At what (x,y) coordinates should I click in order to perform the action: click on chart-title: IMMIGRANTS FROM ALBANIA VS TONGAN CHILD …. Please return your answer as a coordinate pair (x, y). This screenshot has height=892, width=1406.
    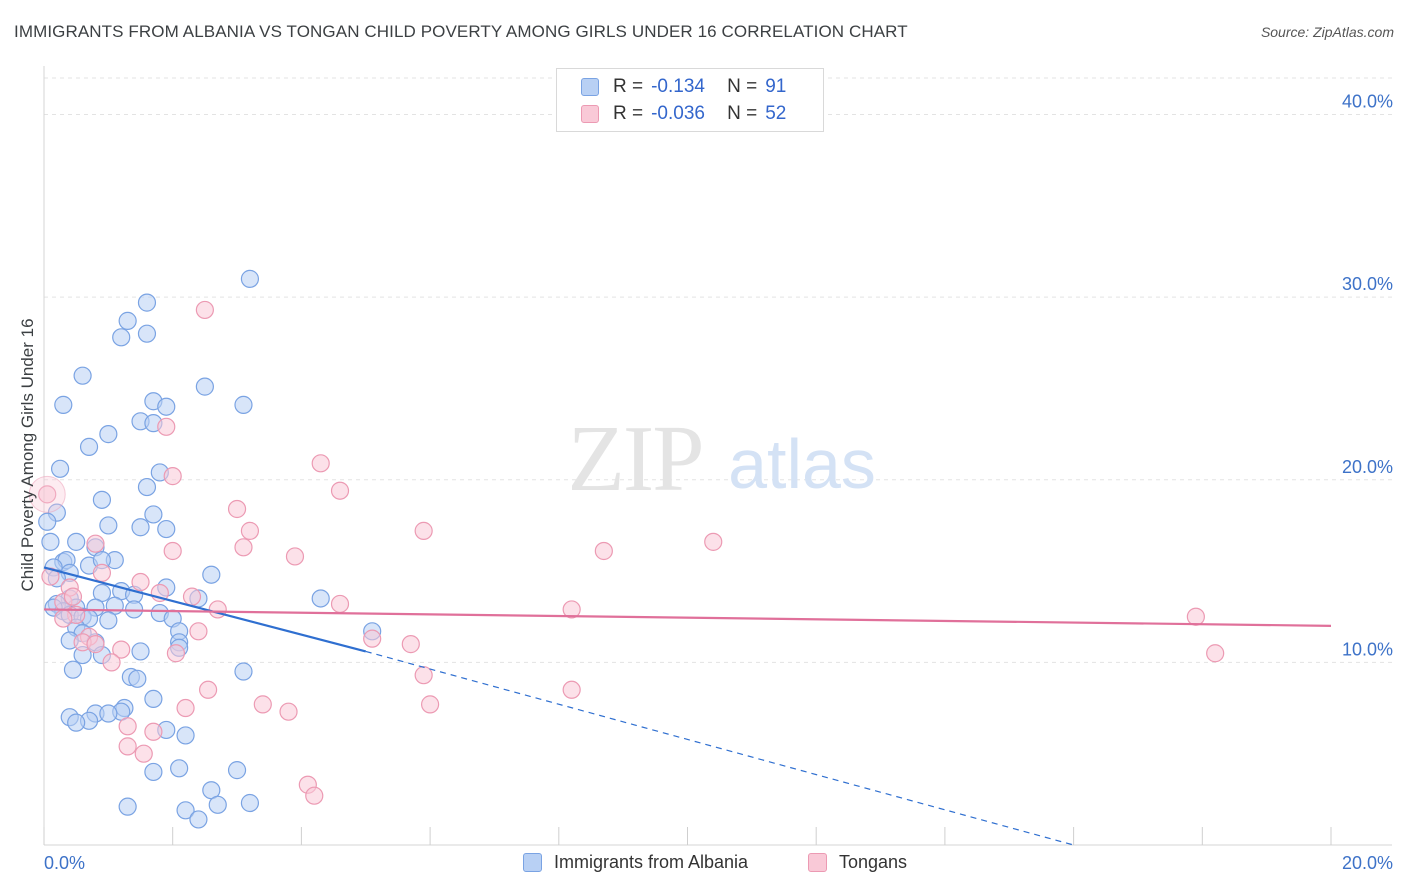
    Looking at the image, I should click on (461, 31).